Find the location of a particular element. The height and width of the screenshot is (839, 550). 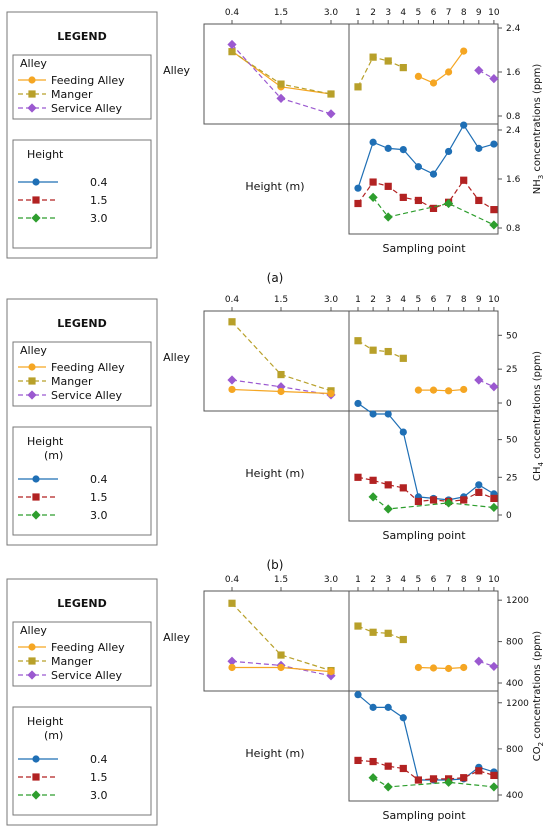

sampling-tick-label: 8 is located at coordinates (464, 300).